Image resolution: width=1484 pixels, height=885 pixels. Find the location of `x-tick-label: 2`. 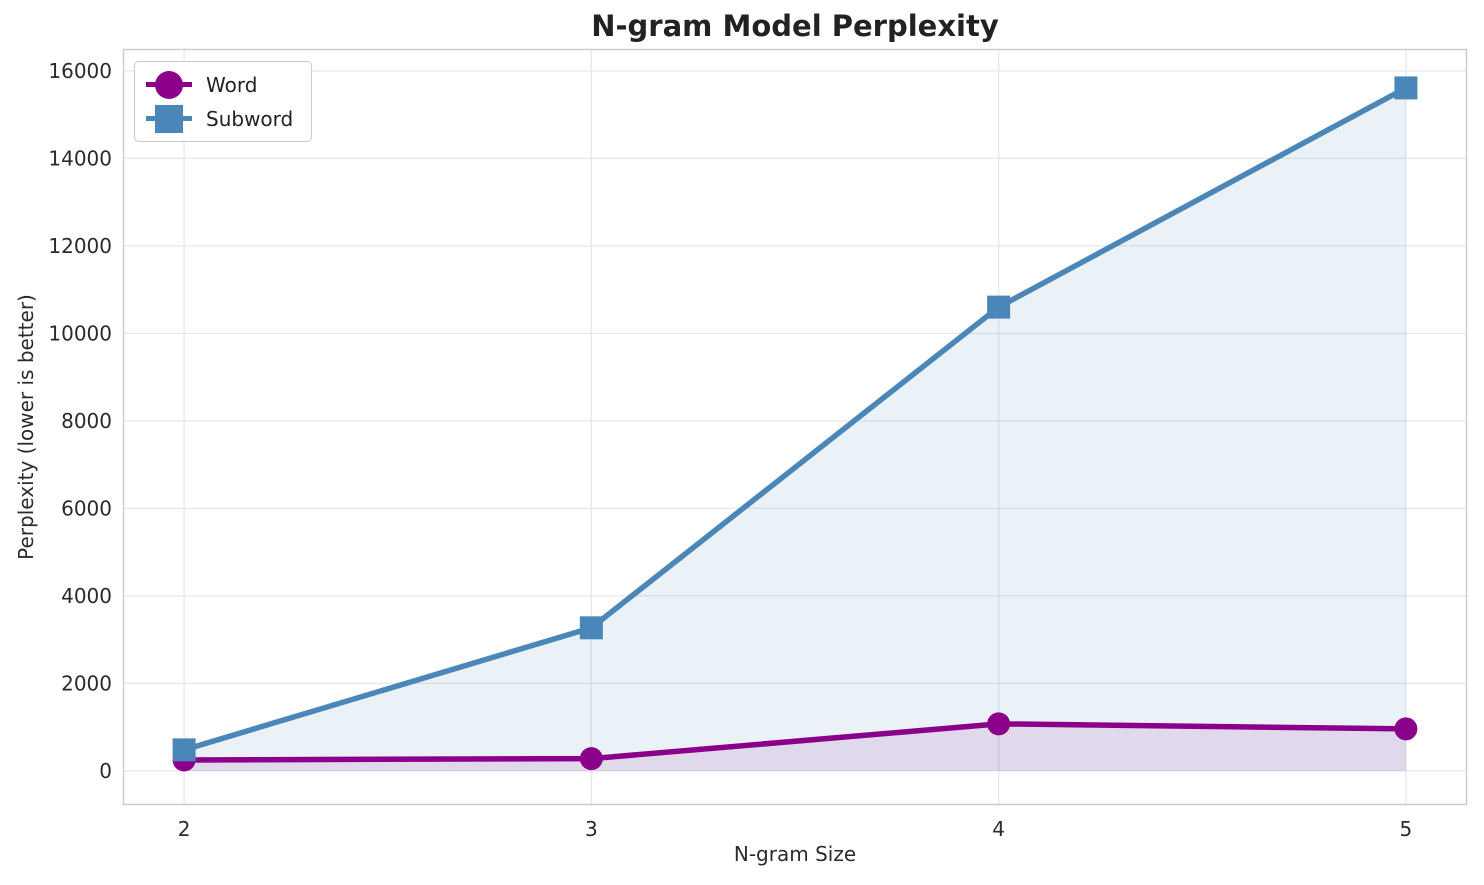

x-tick-label: 2 is located at coordinates (184, 829).